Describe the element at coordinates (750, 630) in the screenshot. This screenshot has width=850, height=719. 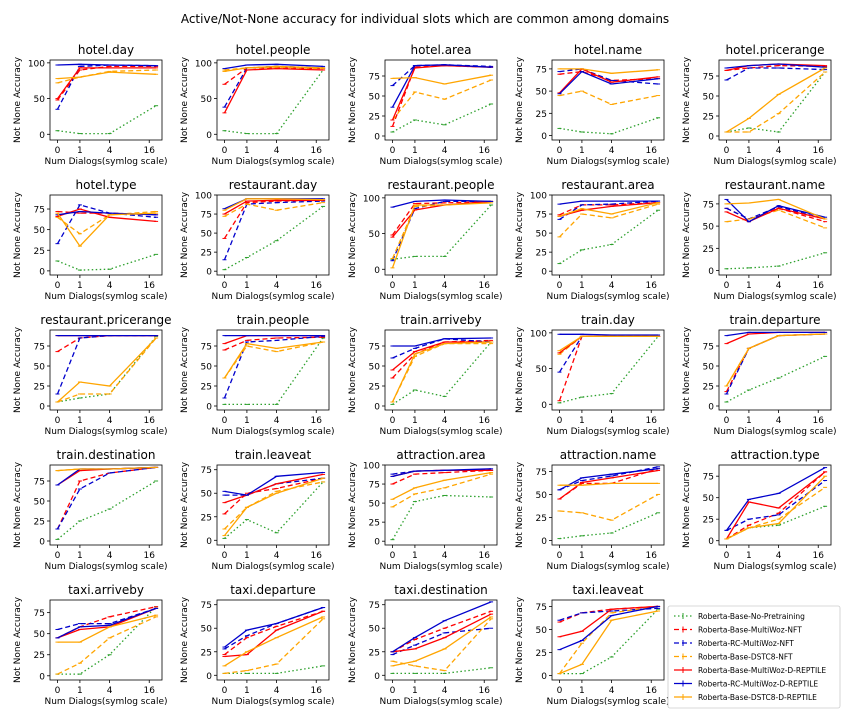
I see `legend-label: Roberta-Base-MultiWoz-NFT` at that location.